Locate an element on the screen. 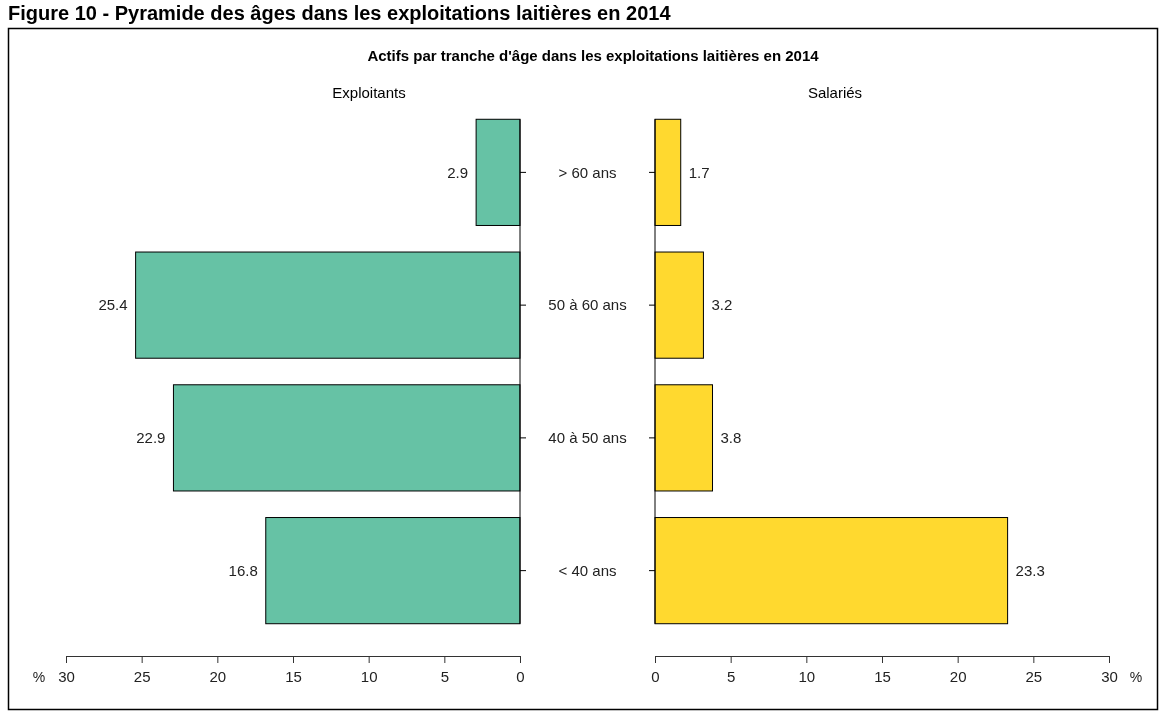 This screenshot has height=718, width=1166. data-label: 22.9 is located at coordinates (151, 438).